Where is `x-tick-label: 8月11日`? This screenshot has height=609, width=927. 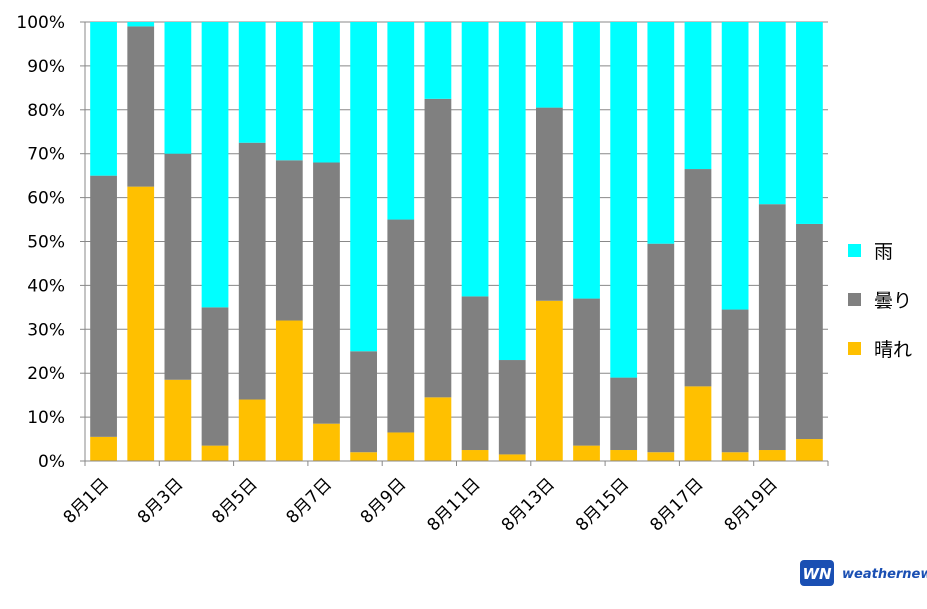
x-tick-label: 8月11日 is located at coordinates (453, 504).